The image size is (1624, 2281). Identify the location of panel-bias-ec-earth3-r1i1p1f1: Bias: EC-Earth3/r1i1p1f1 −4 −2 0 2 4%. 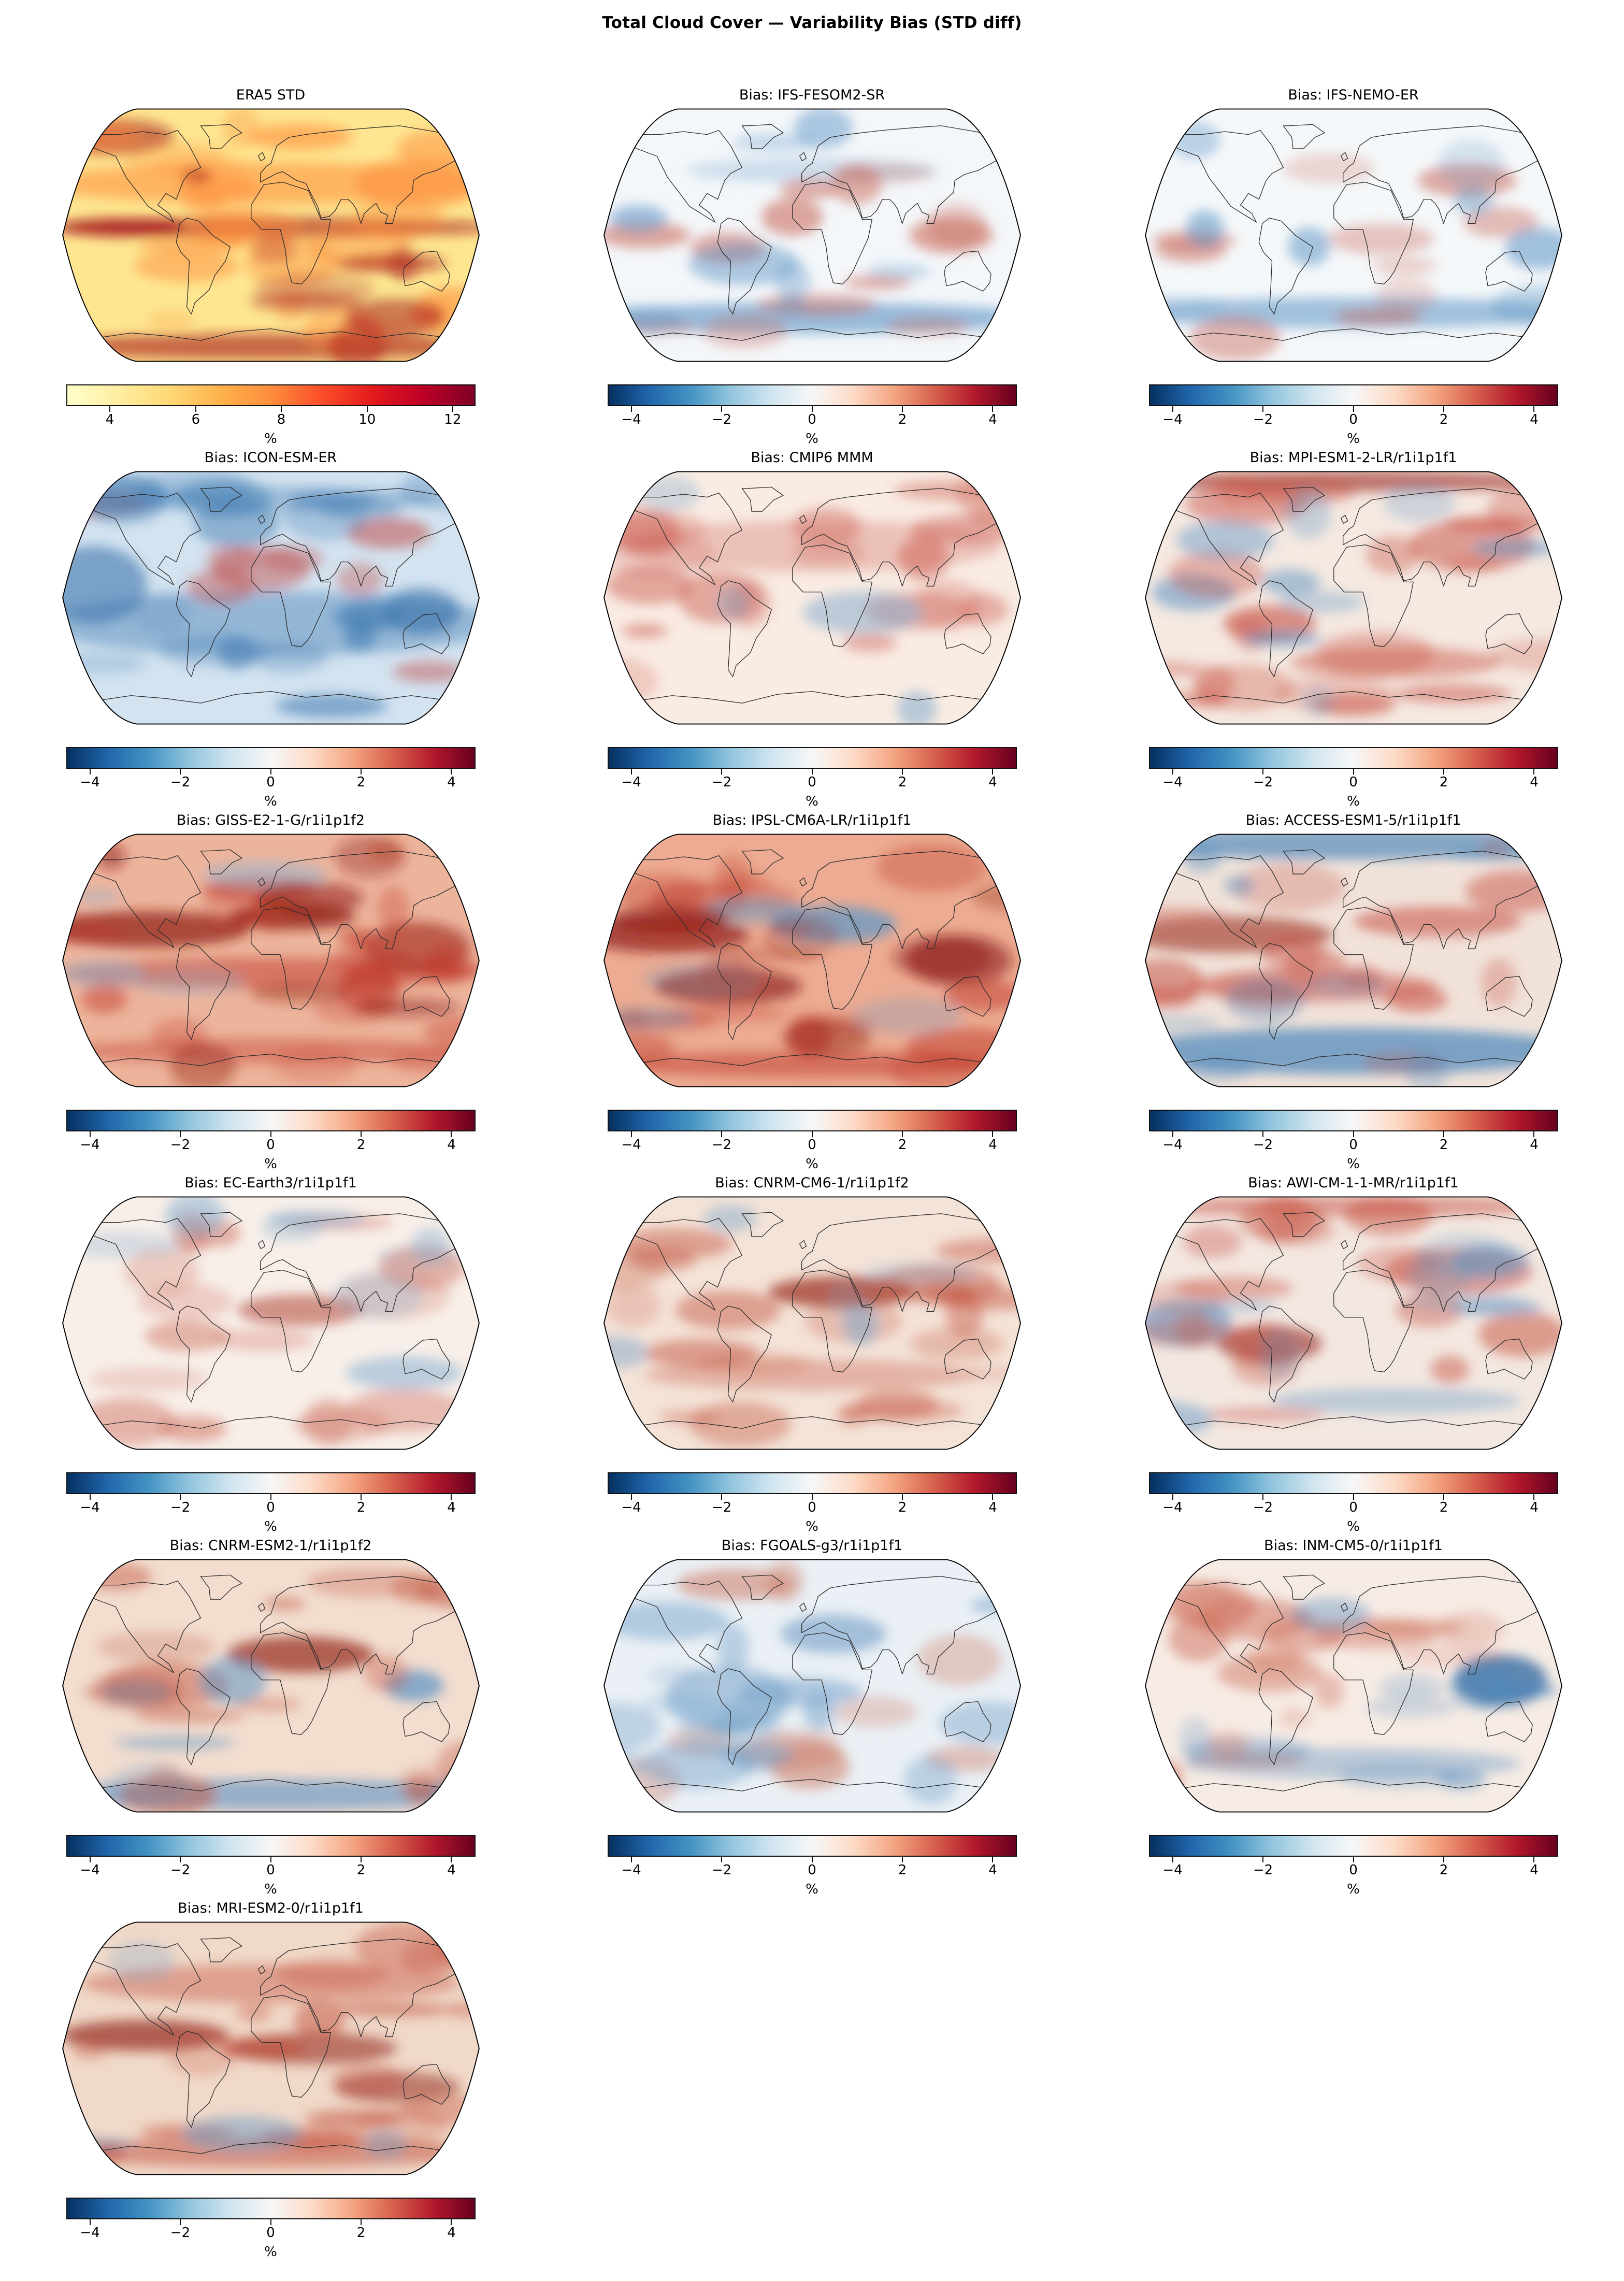
(270, 1355).